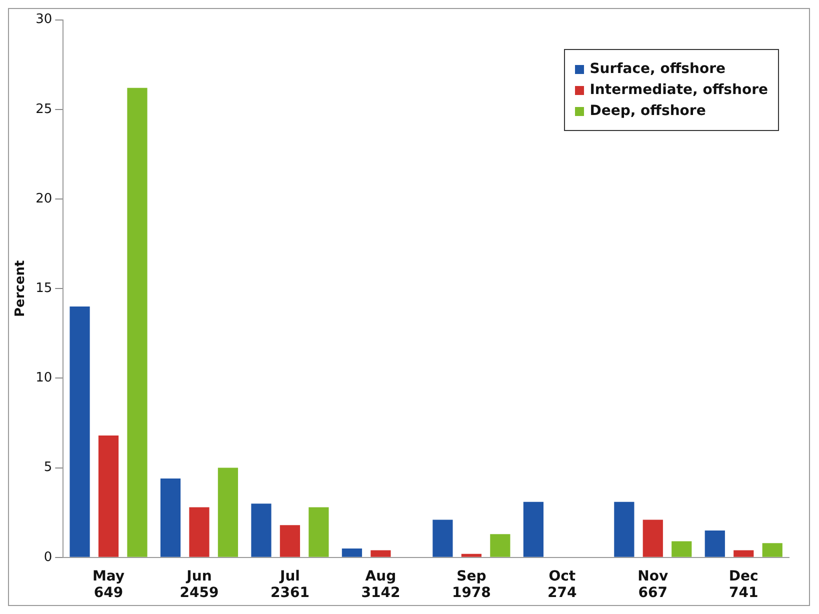  What do you see at coordinates (290, 585) in the screenshot?
I see `x-tick-label: Jul 2361` at bounding box center [290, 585].